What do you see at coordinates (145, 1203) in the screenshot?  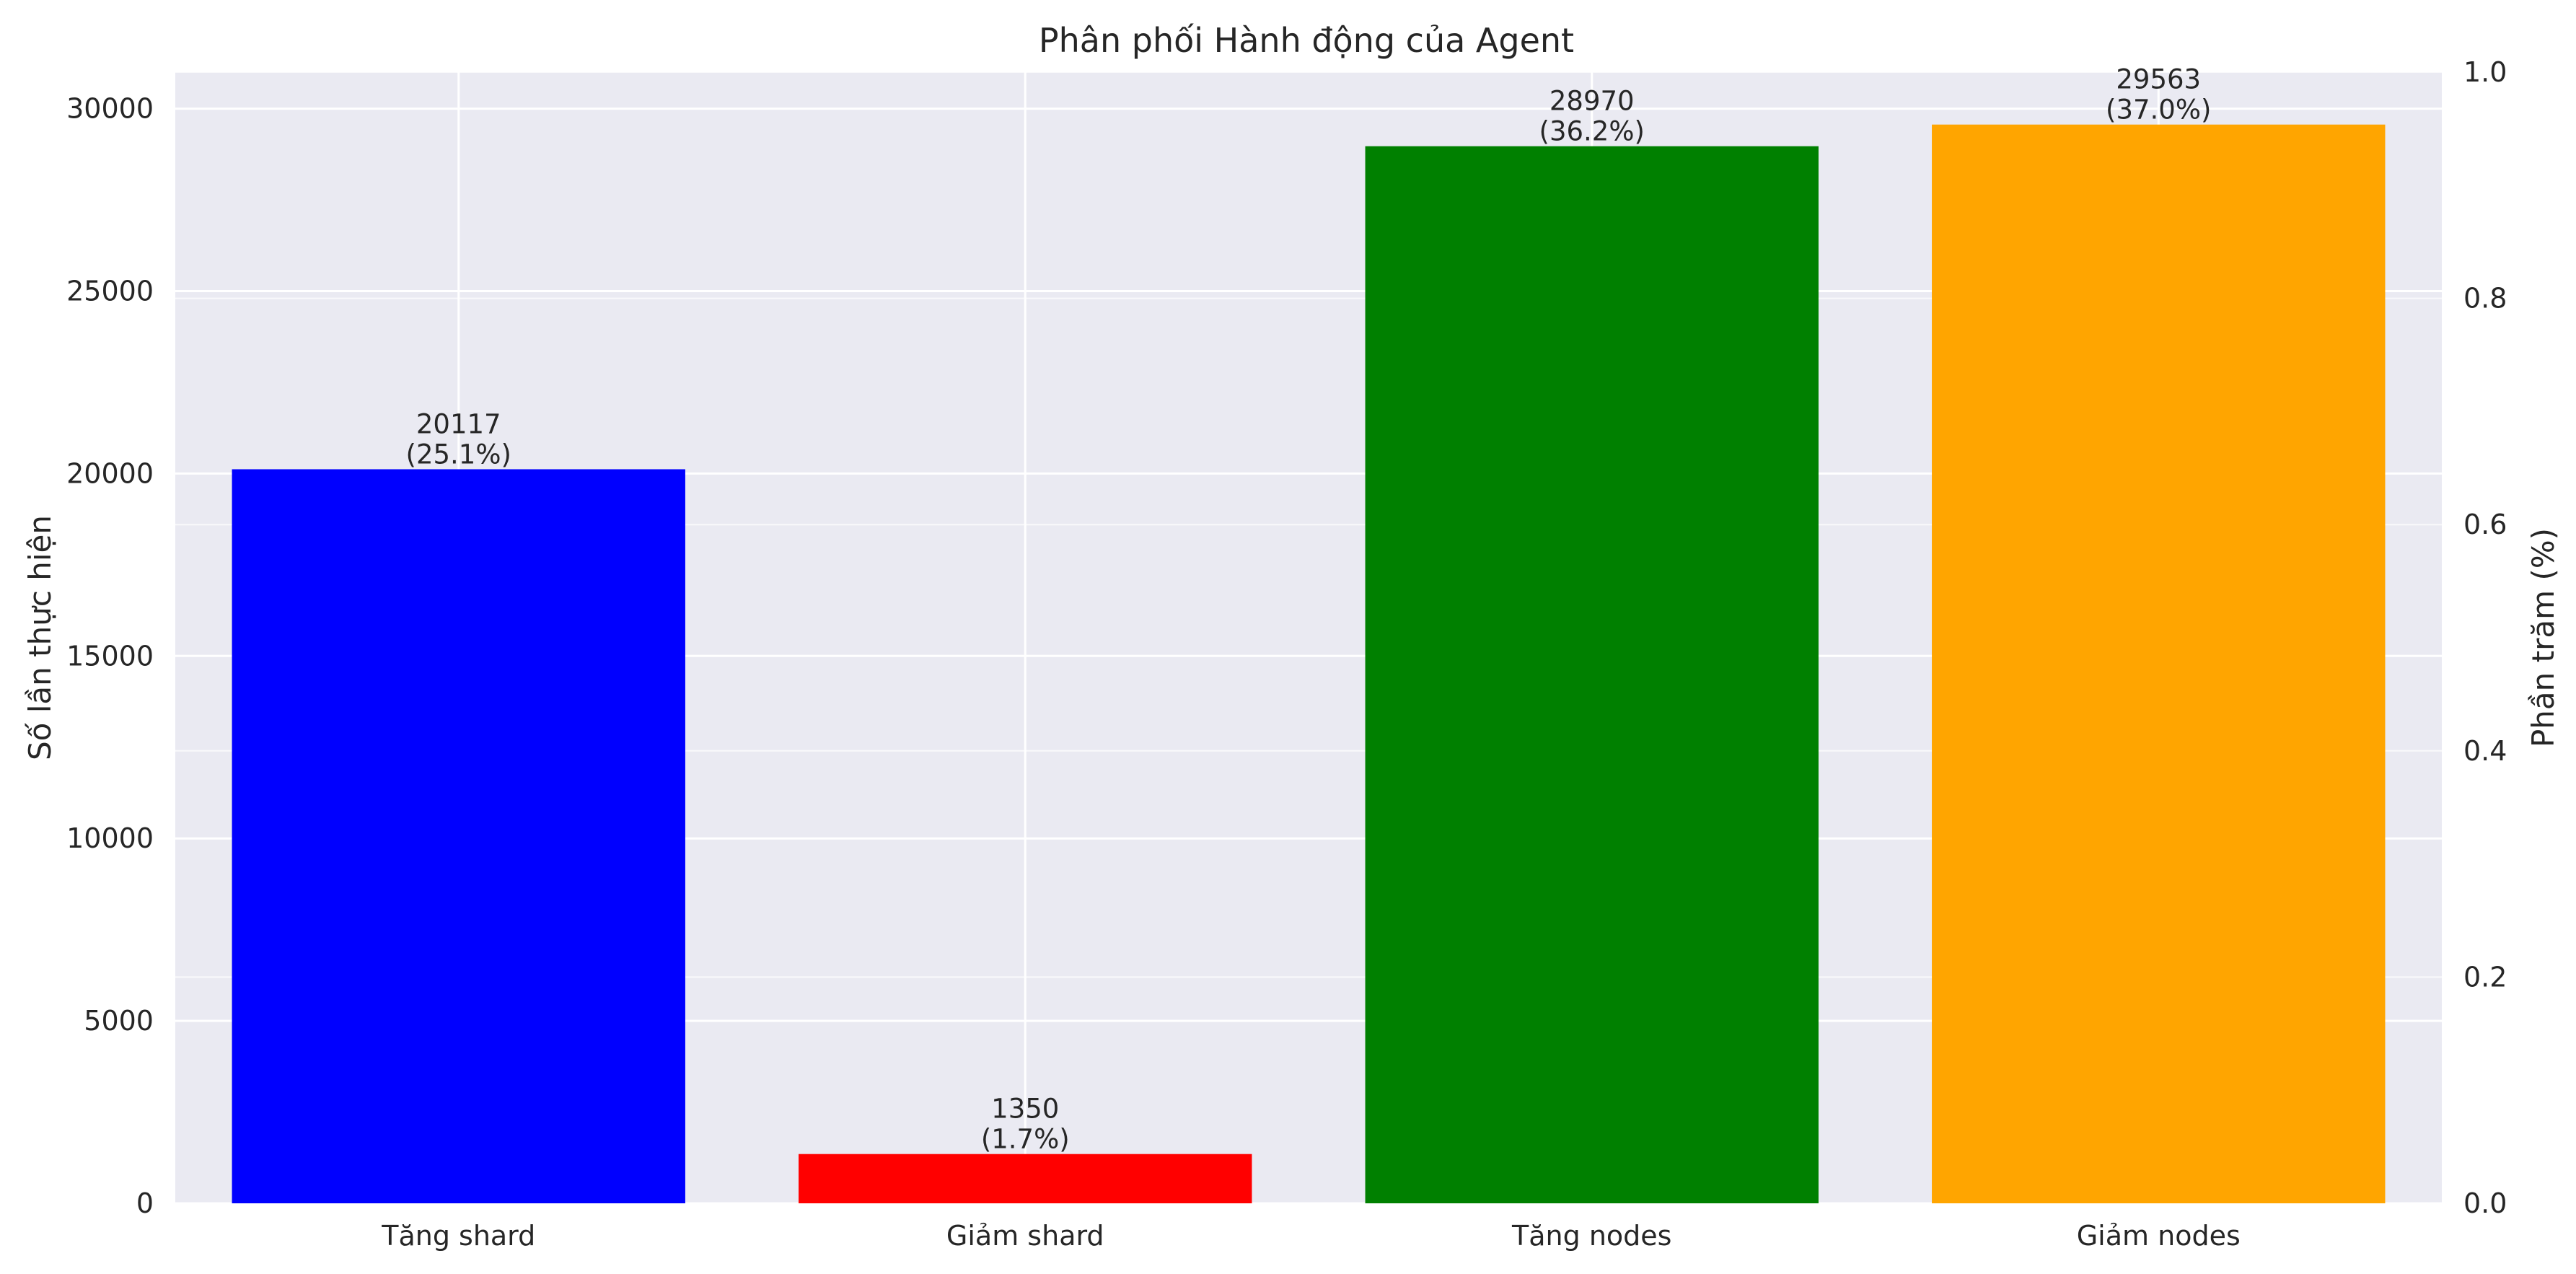 I see `y-tick-label: 0` at bounding box center [145, 1203].